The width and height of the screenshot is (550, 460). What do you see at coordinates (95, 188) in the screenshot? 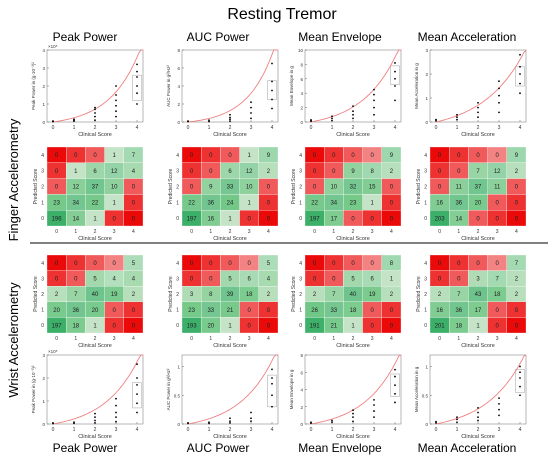
I see `heatmap-cell-value: 37` at bounding box center [95, 188].